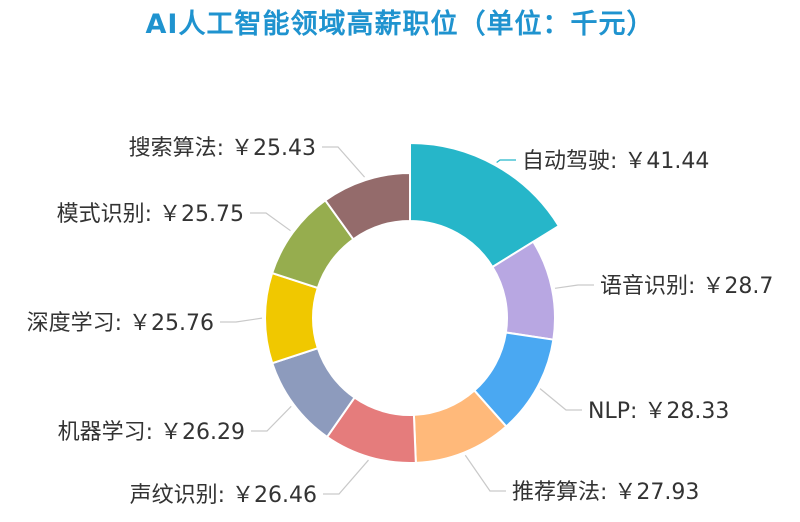 This screenshot has width=800, height=522. Describe the element at coordinates (120, 323) in the screenshot. I see `slice-data-label: 深度学习: ￥25.76` at that location.